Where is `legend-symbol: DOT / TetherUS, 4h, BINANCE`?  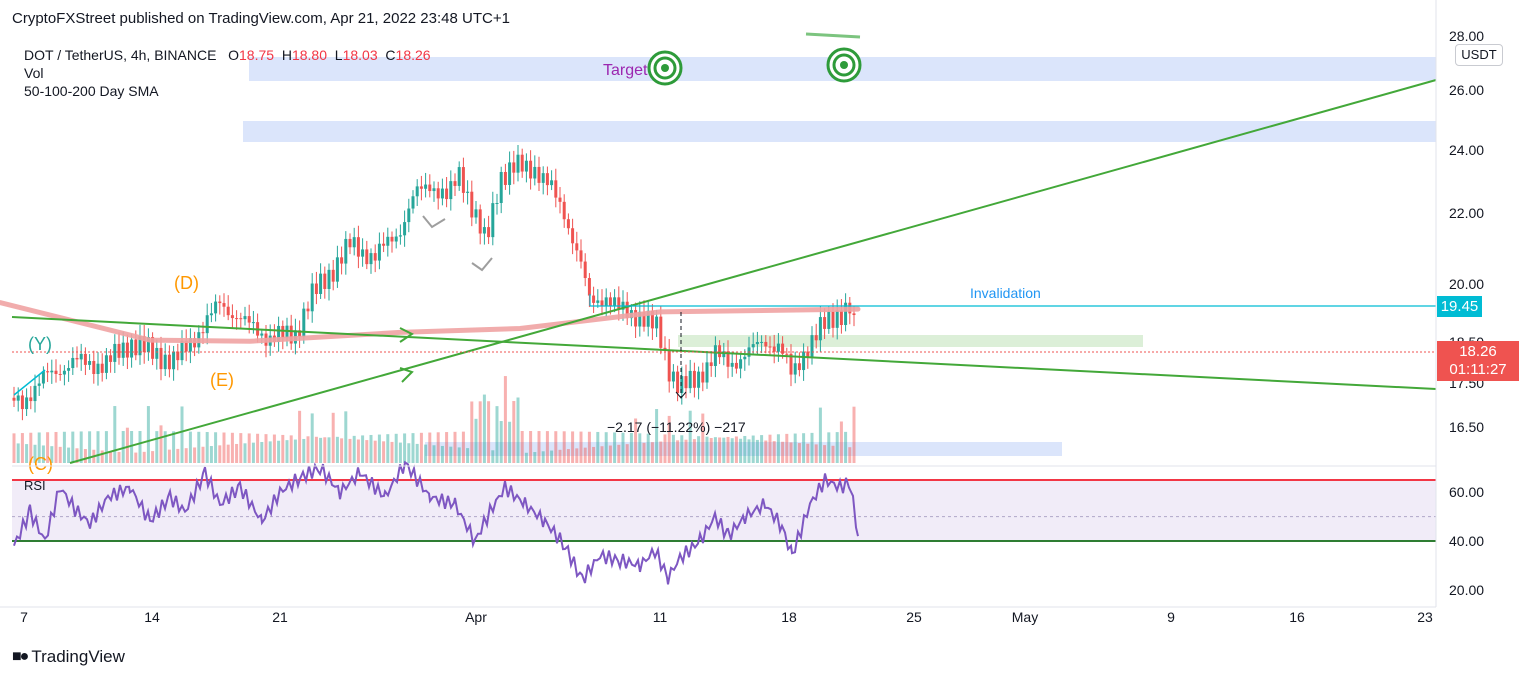
legend-symbol: DOT / TetherUS, 4h, BINANCE is located at coordinates (120, 55).